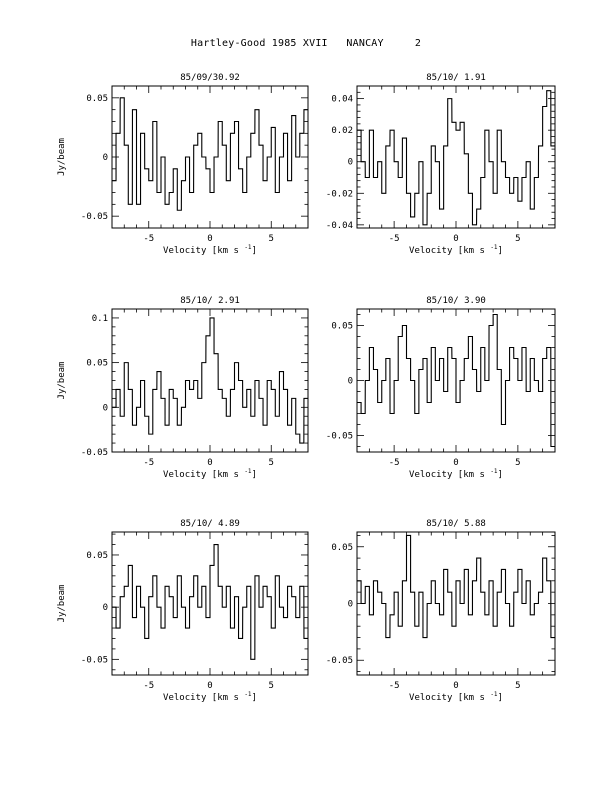 This screenshot has height=792, width=612. I want to click on panel-title: 85/09/30.92, so click(210, 78).